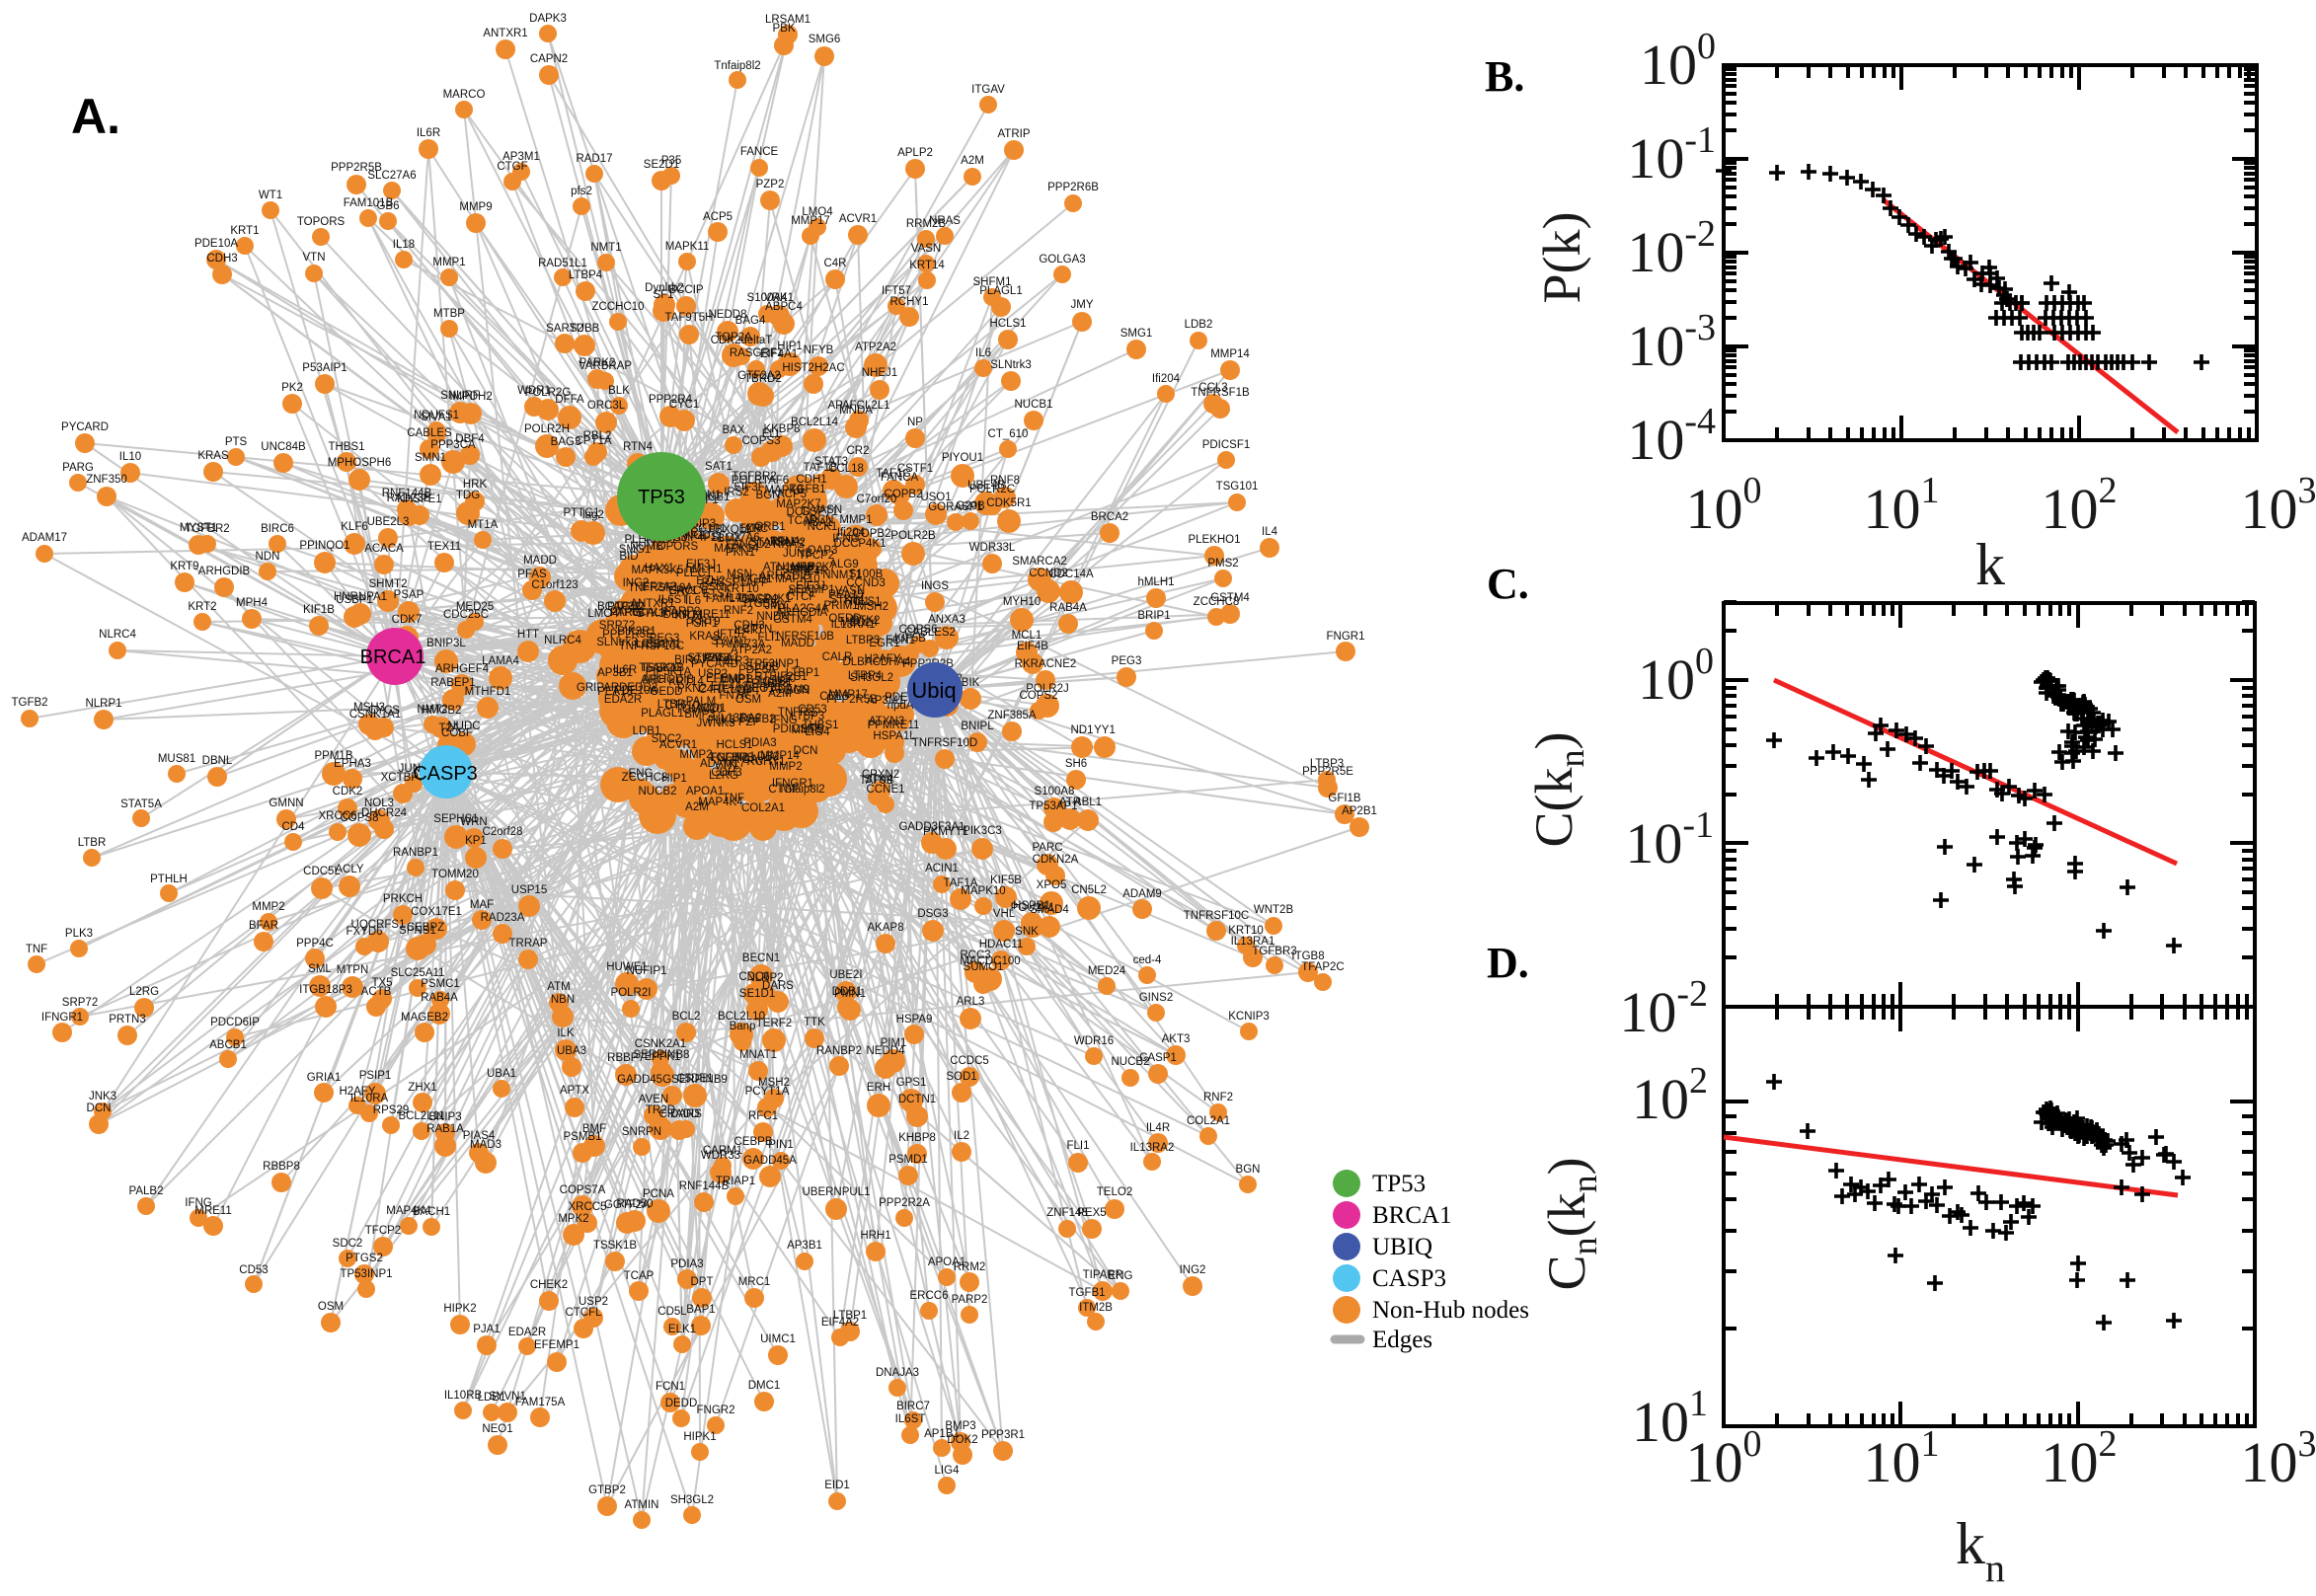  What do you see at coordinates (207, 529) in the screenshot?
I see `svg-text: TGFBR2` at bounding box center [207, 529].